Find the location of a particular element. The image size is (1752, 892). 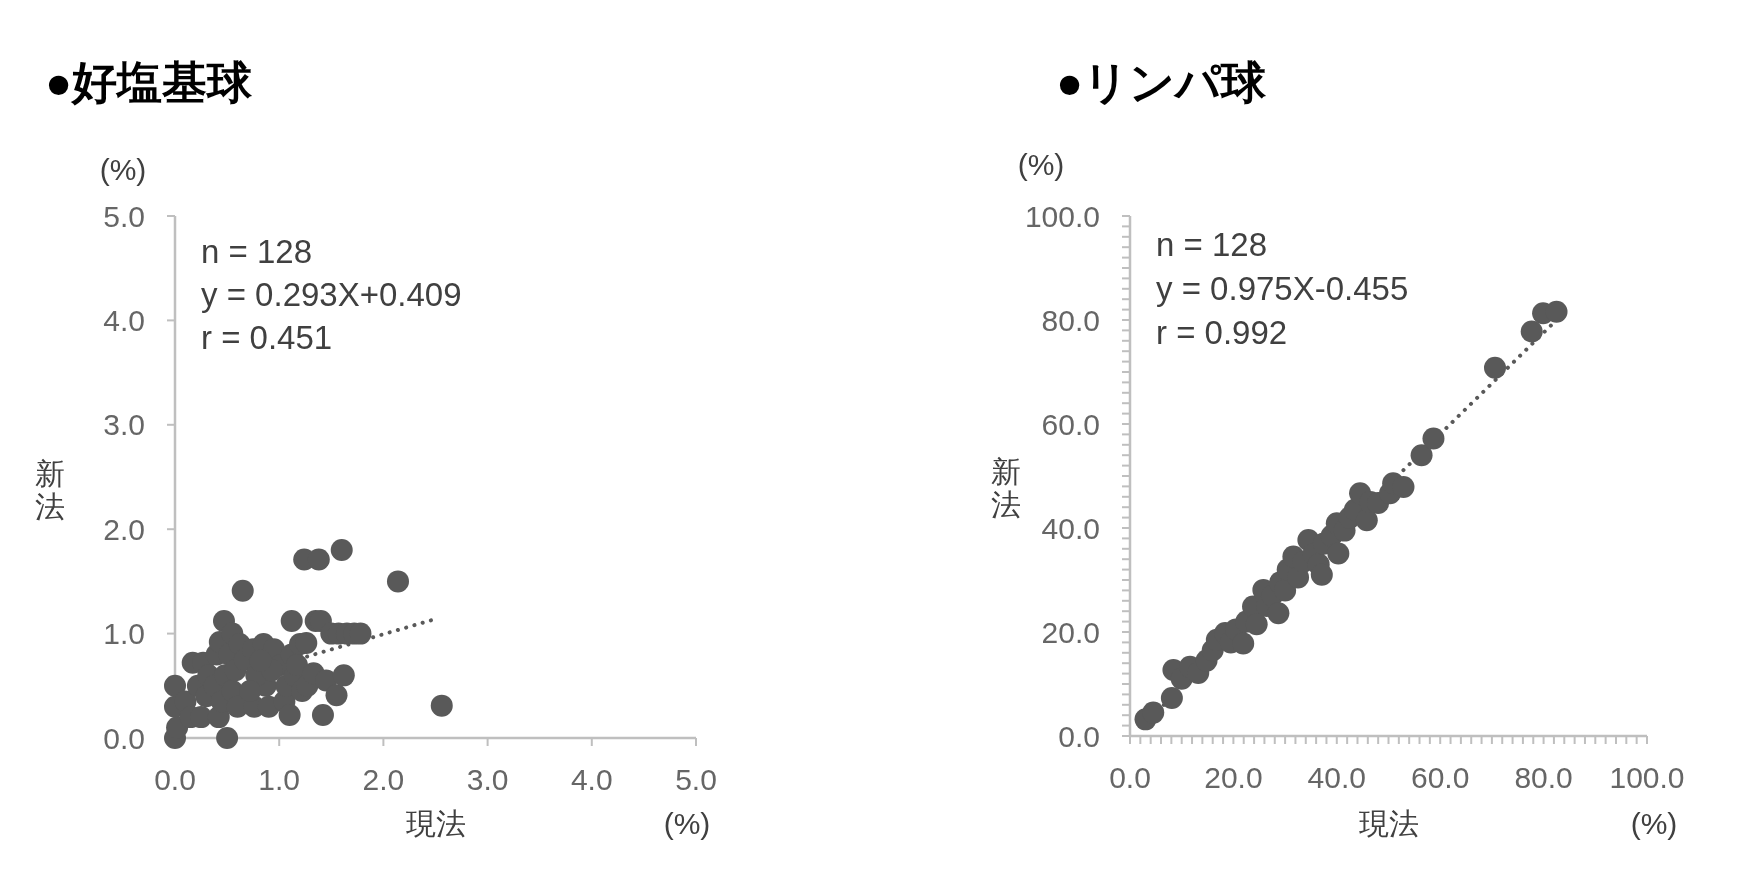

x-tick-label: 60.0 is located at coordinates (1440, 778).